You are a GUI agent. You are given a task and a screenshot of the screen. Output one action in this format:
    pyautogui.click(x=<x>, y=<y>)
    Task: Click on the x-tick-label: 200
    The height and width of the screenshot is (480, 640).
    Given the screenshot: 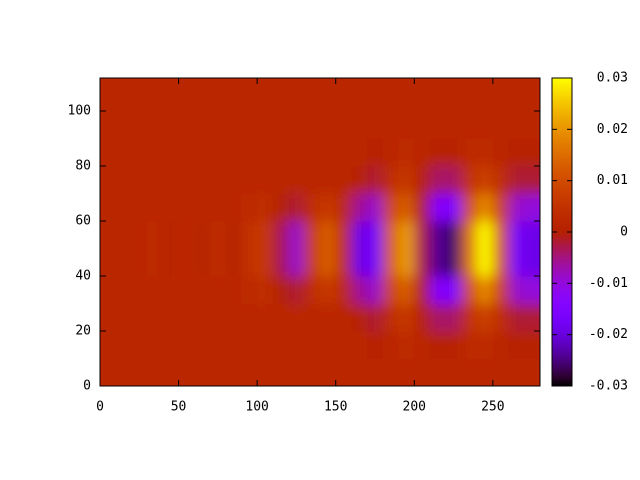 What is the action you would take?
    pyautogui.click(x=414, y=407)
    